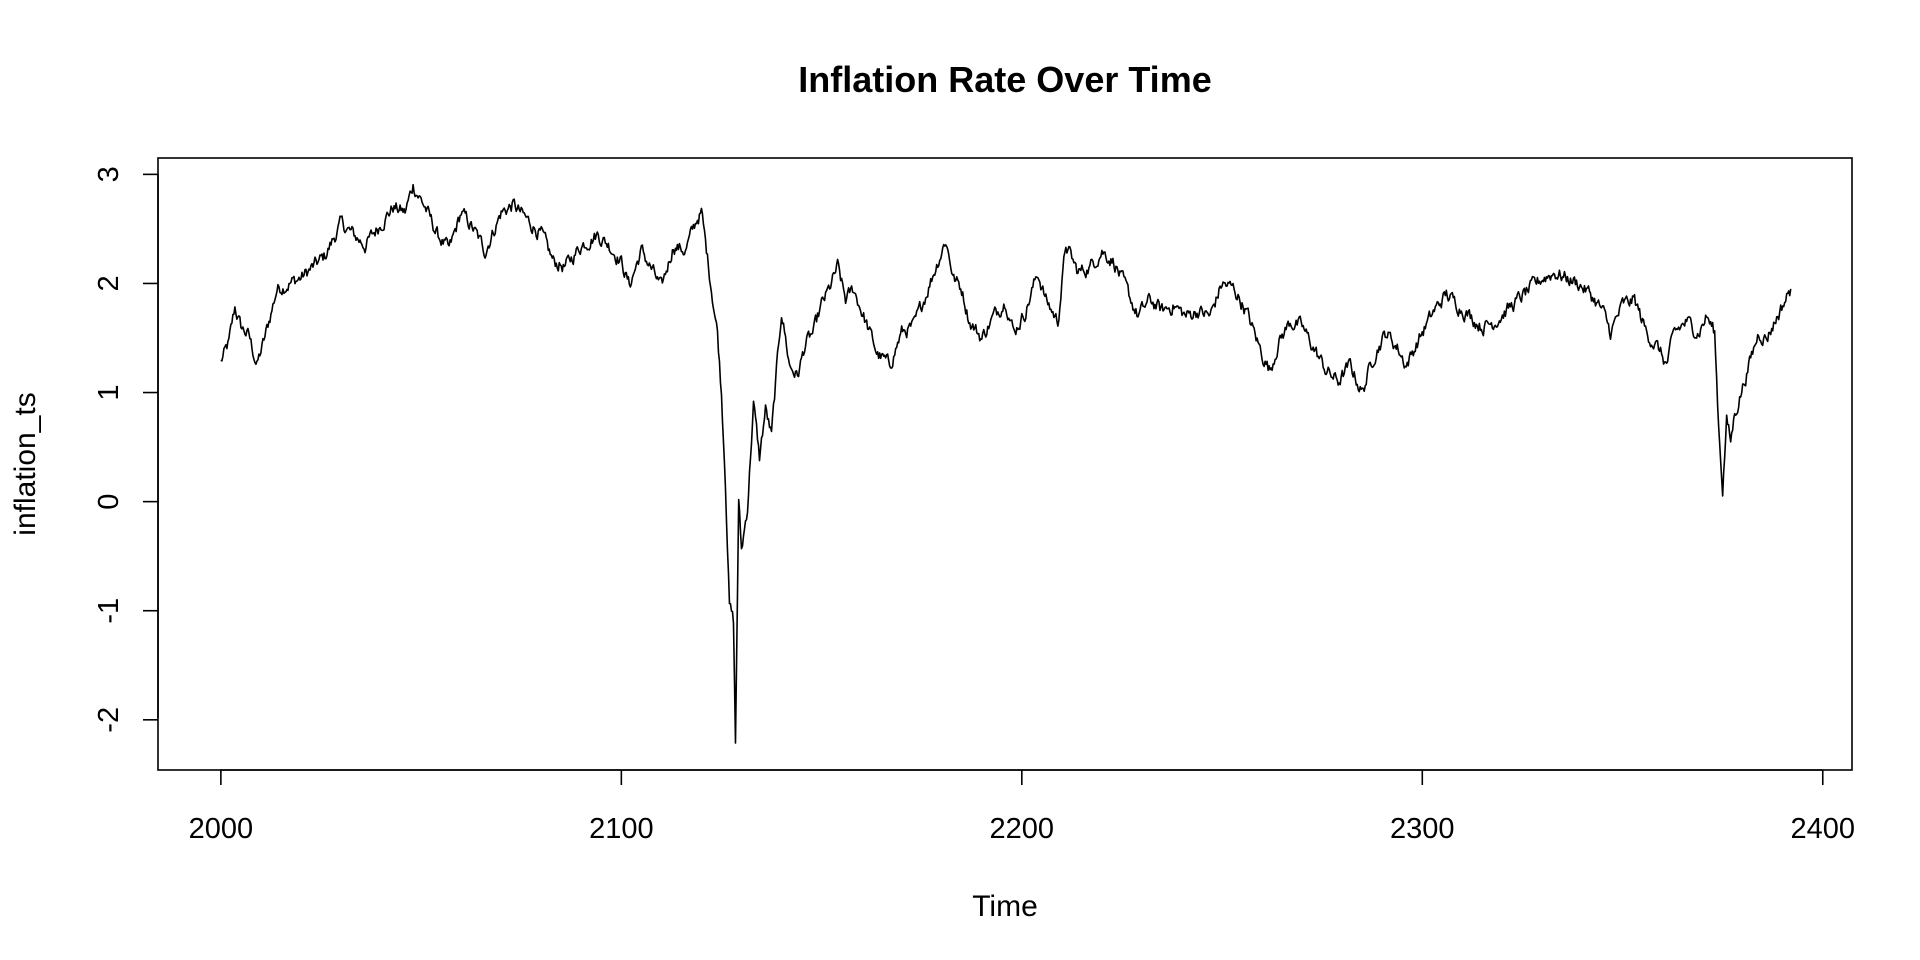 The height and width of the screenshot is (960, 1920). I want to click on y-tick-label: -2, so click(109, 720).